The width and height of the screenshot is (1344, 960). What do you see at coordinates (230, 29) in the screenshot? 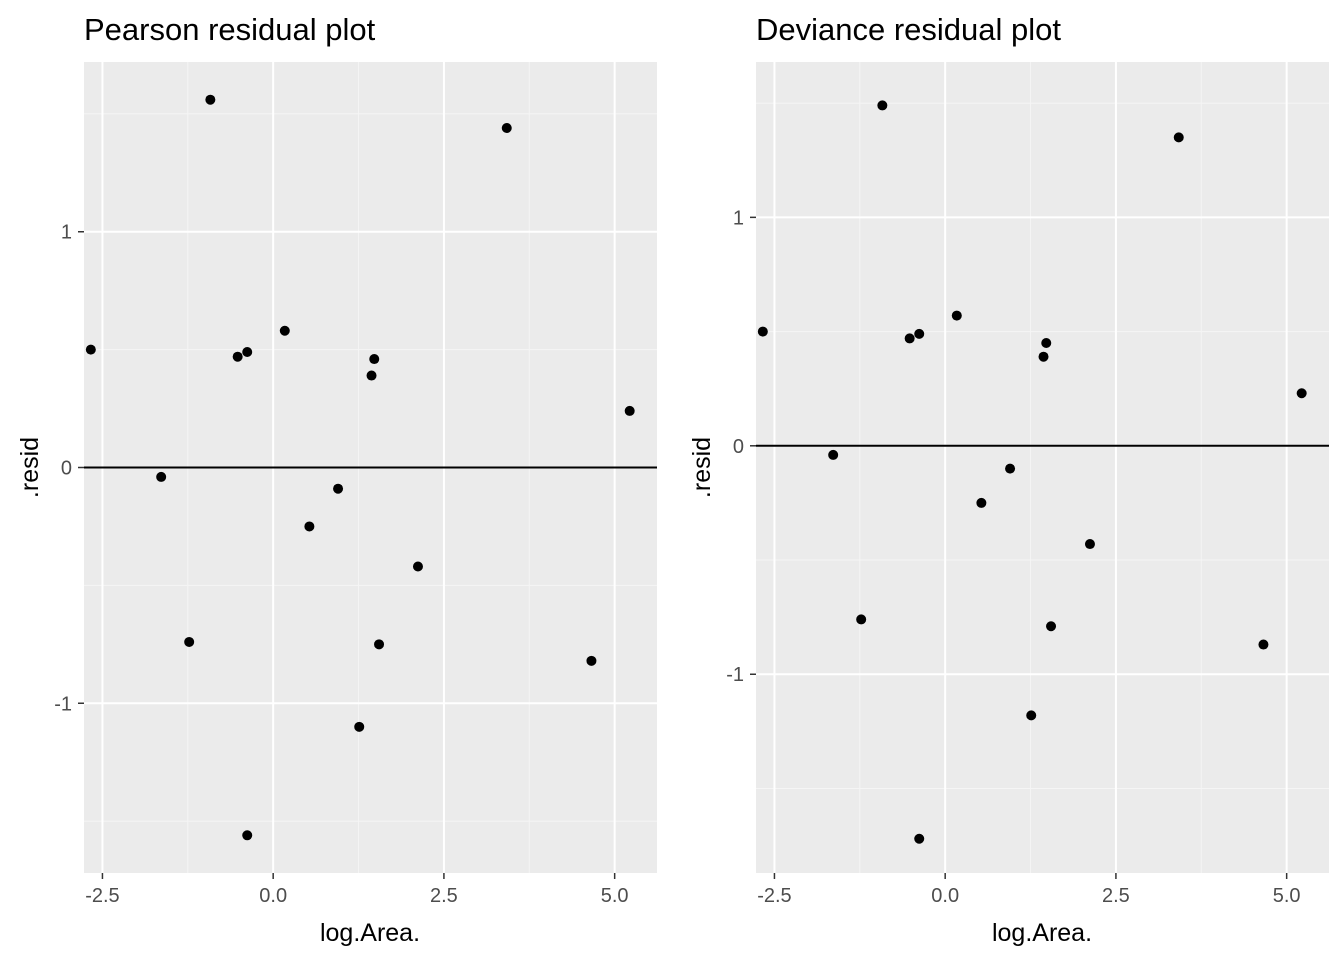
I see `chart-title: Pearson residual plot` at bounding box center [230, 29].